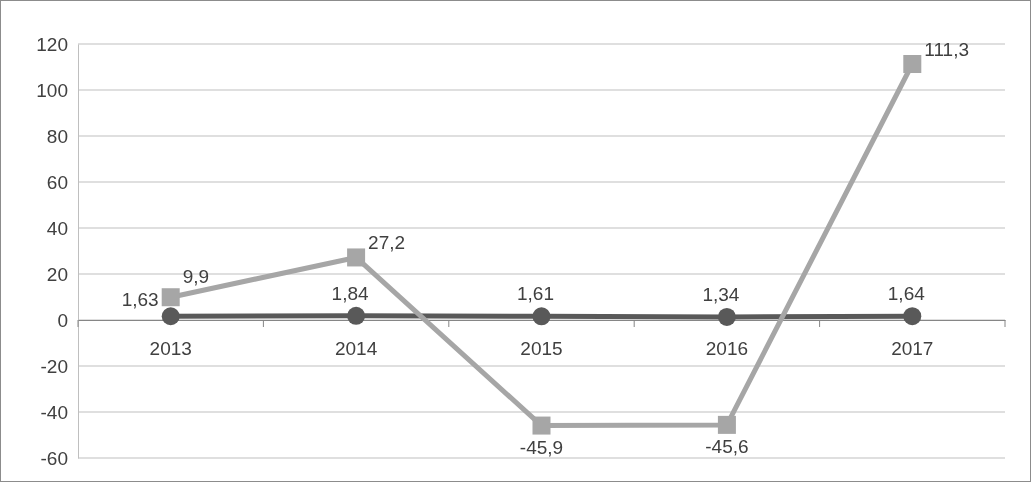 This screenshot has width=1031, height=482. Describe the element at coordinates (57, 136) in the screenshot. I see `y-tick-label: 80` at that location.